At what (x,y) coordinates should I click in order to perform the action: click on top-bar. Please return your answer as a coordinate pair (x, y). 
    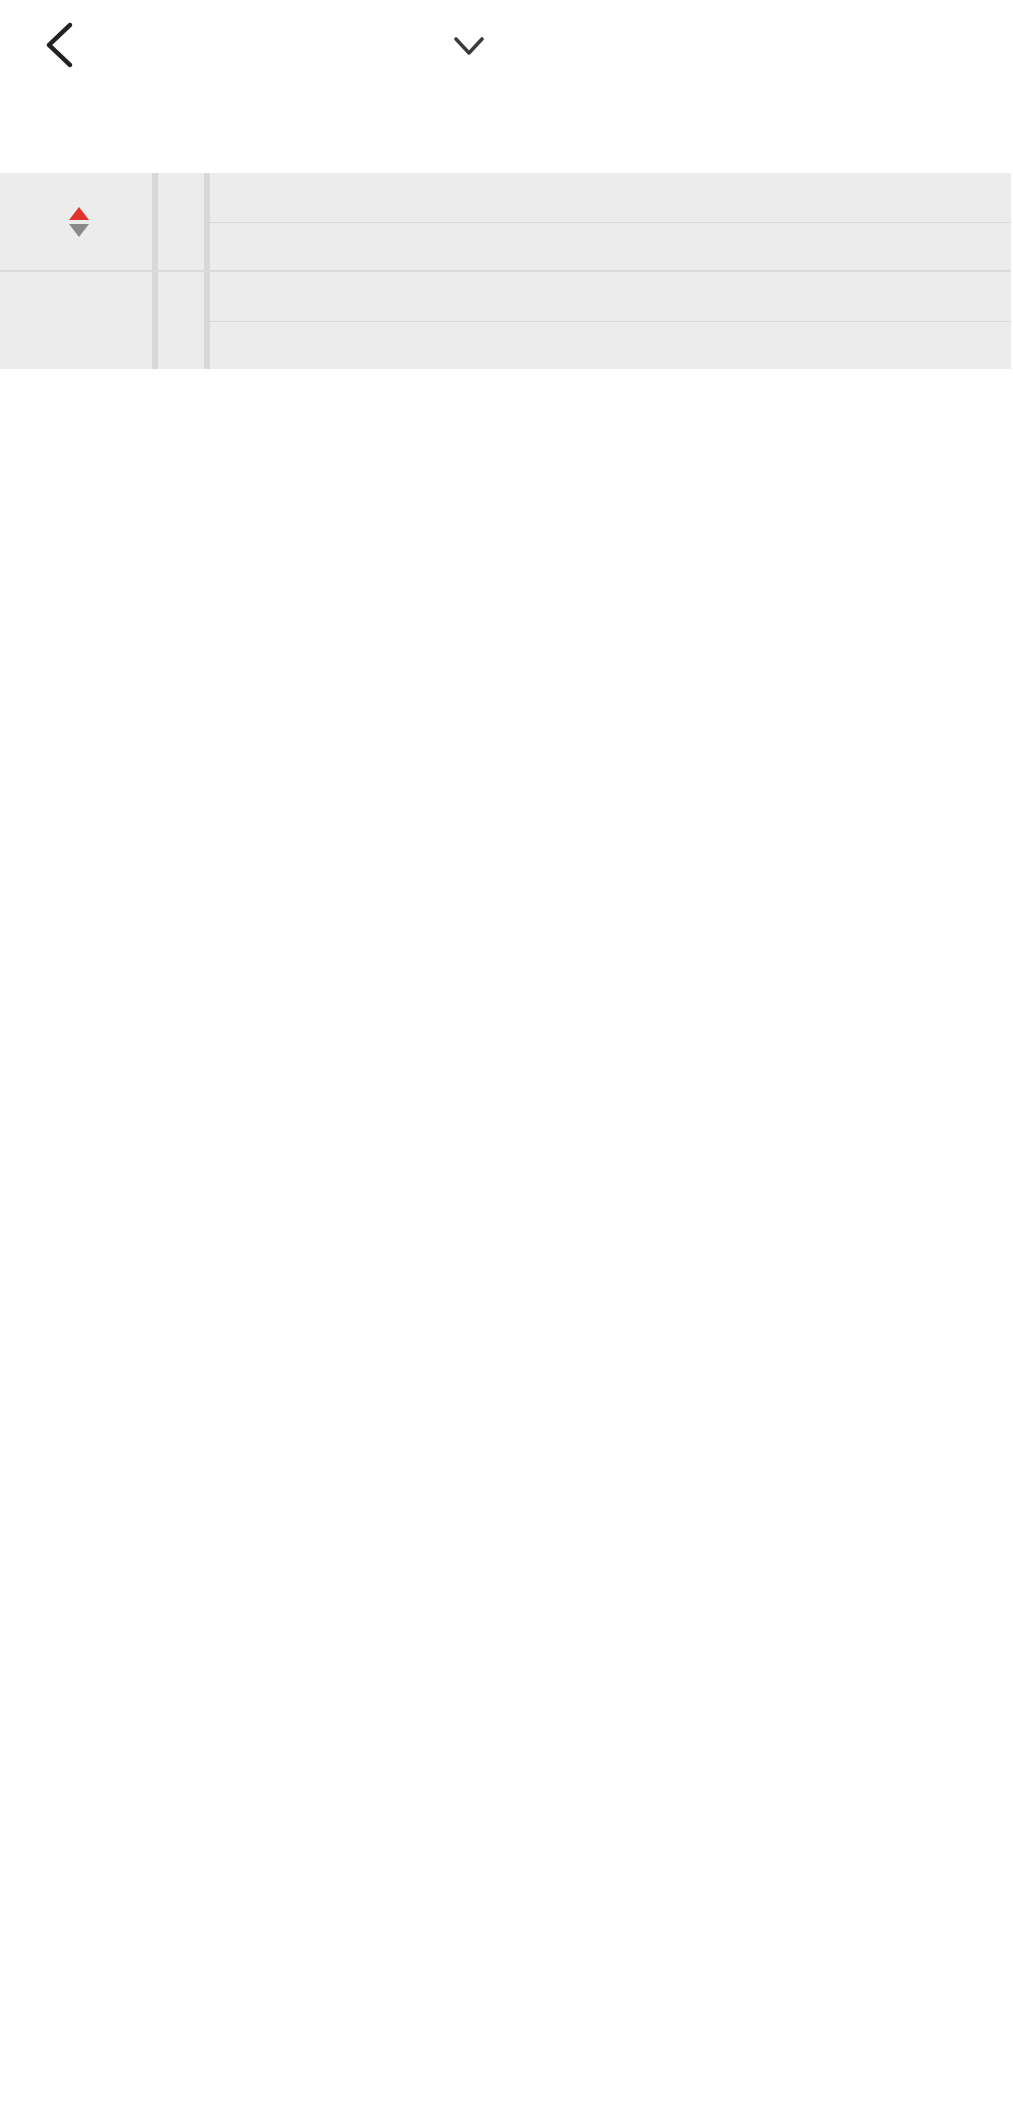
    Looking at the image, I should click on (506, 45).